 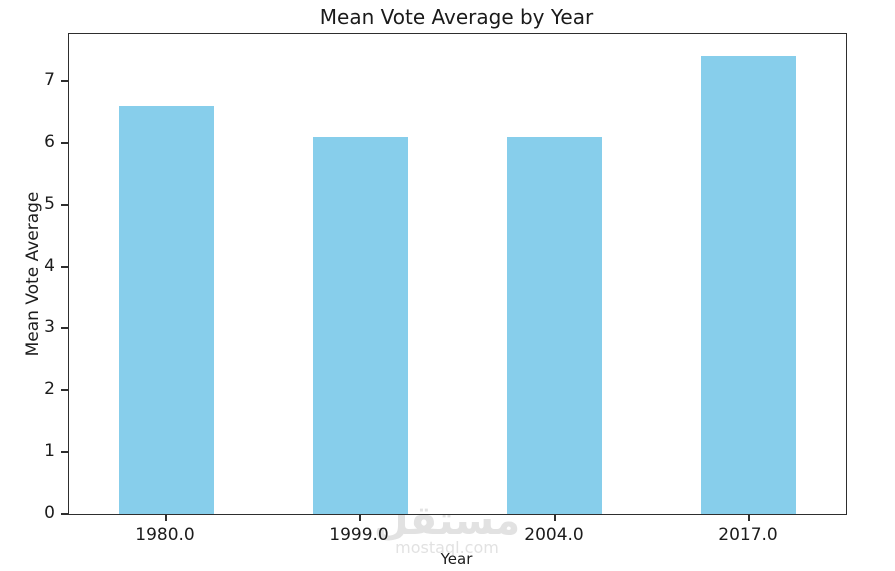 What do you see at coordinates (447, 547) in the screenshot?
I see `watermark-url-text: mostaql.com` at bounding box center [447, 547].